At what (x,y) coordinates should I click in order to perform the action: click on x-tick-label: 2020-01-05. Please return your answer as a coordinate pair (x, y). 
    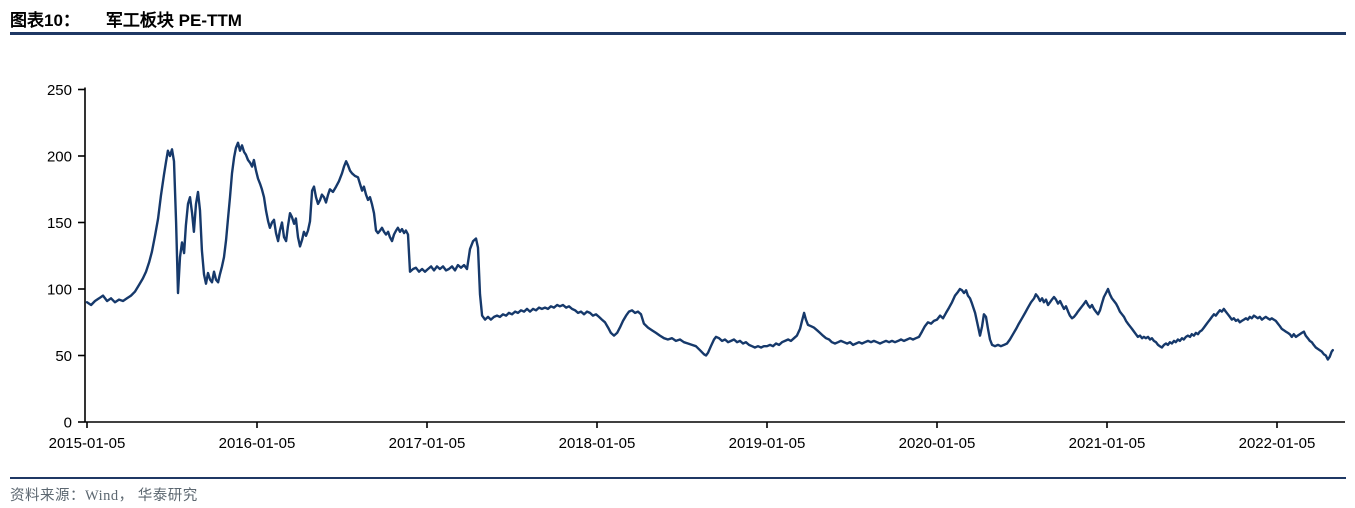
    Looking at the image, I should click on (937, 443).